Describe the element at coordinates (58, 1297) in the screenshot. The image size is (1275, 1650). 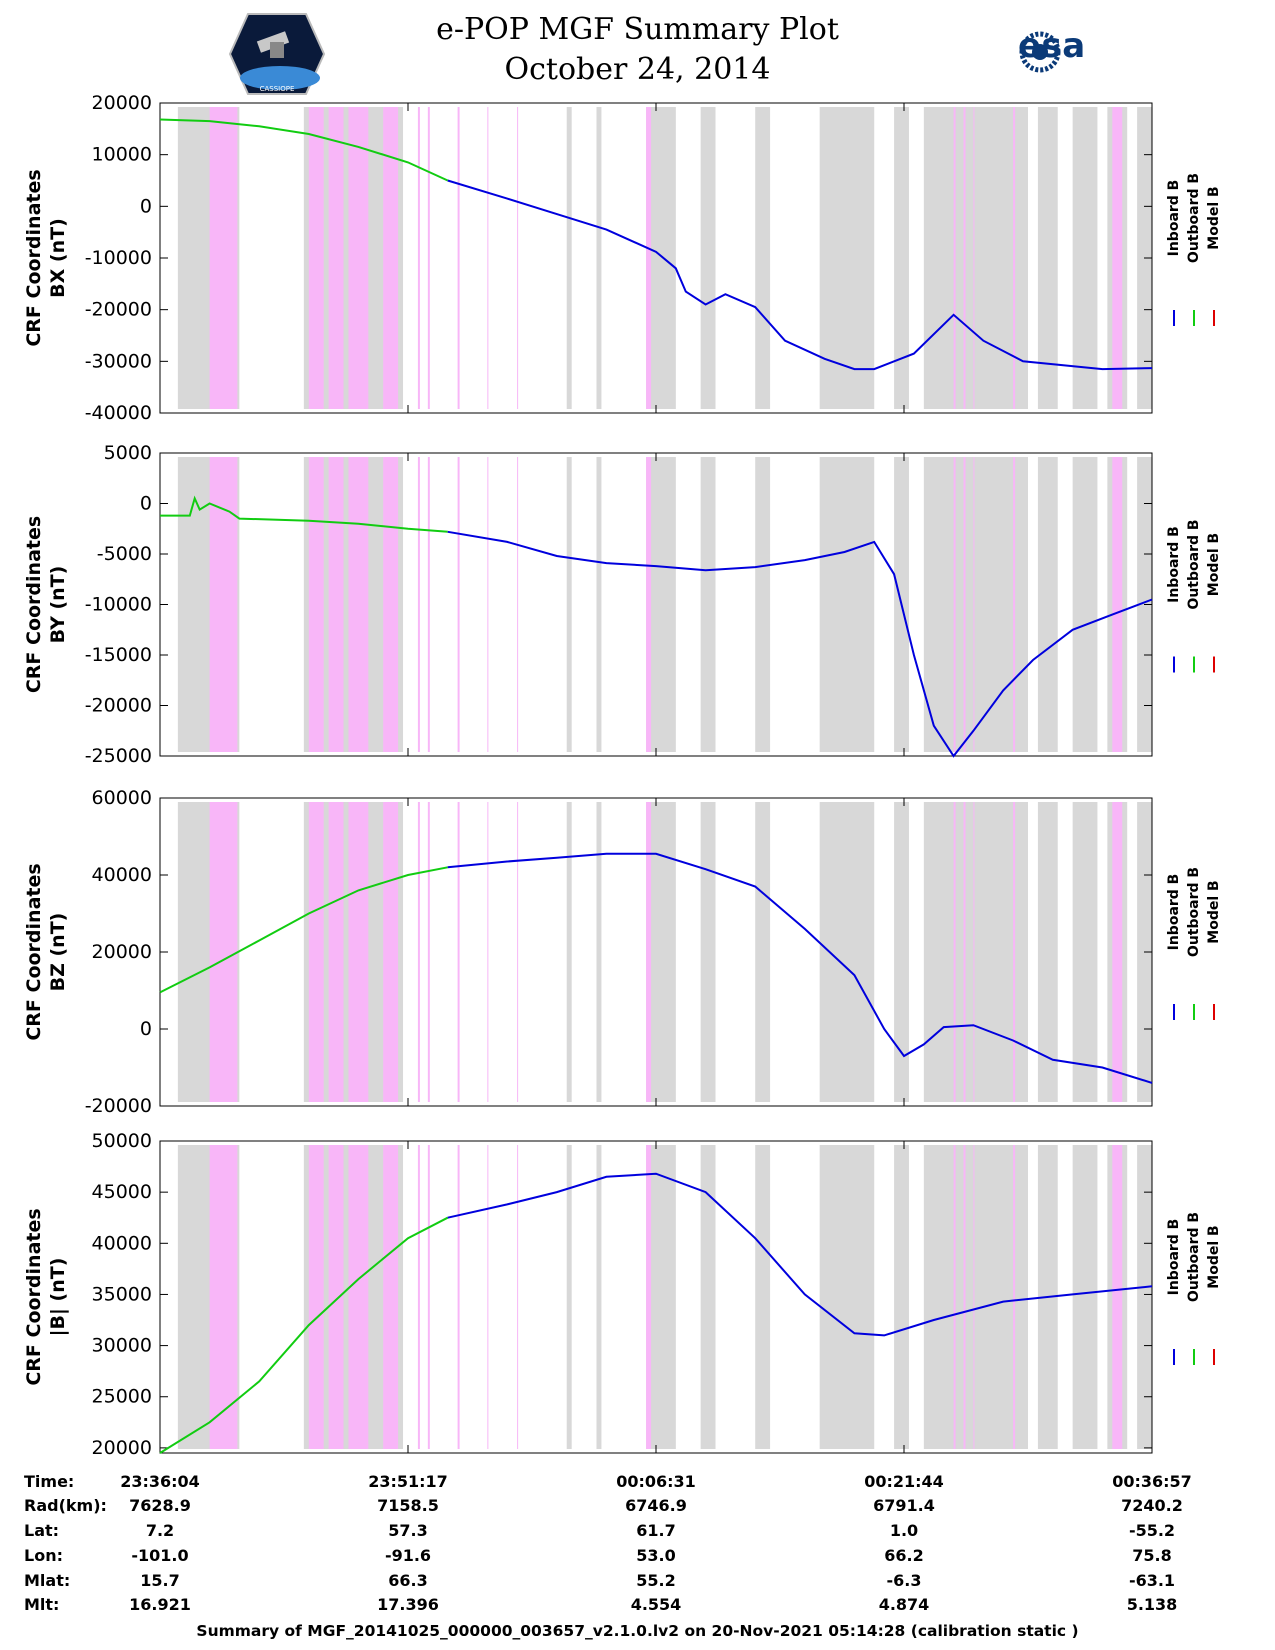
I see `y-axis-unit-label: |B| (nT)` at that location.